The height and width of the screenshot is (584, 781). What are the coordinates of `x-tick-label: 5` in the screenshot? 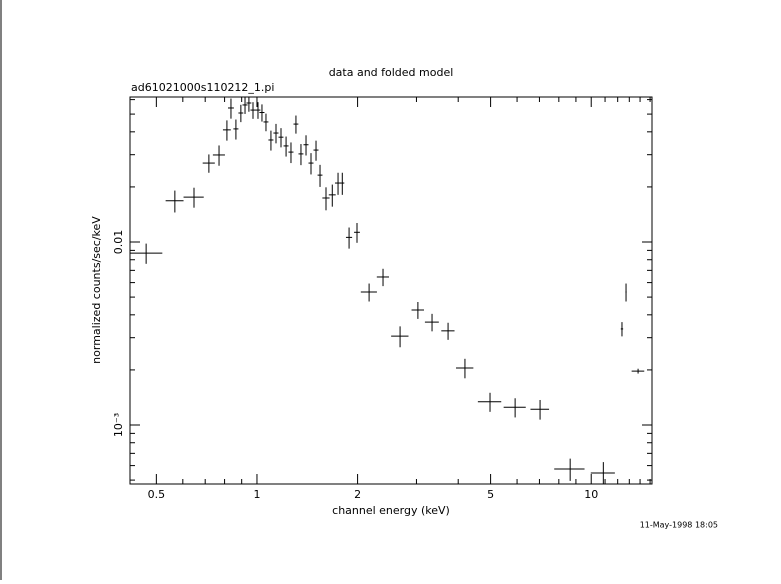 It's located at (490, 494).